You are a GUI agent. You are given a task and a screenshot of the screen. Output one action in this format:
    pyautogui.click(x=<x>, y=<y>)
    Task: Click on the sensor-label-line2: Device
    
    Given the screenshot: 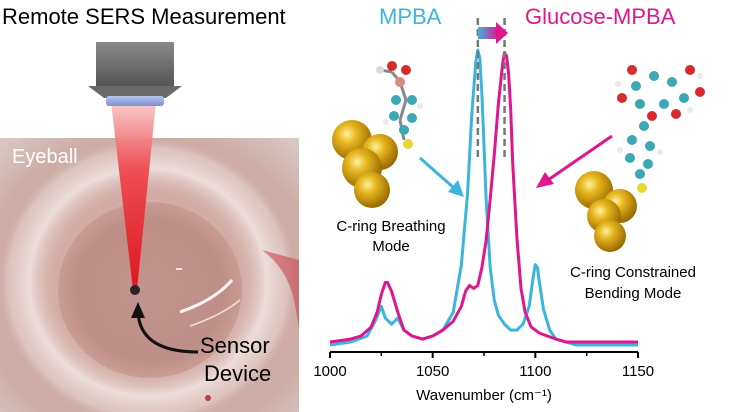 What is the action you would take?
    pyautogui.click(x=238, y=373)
    